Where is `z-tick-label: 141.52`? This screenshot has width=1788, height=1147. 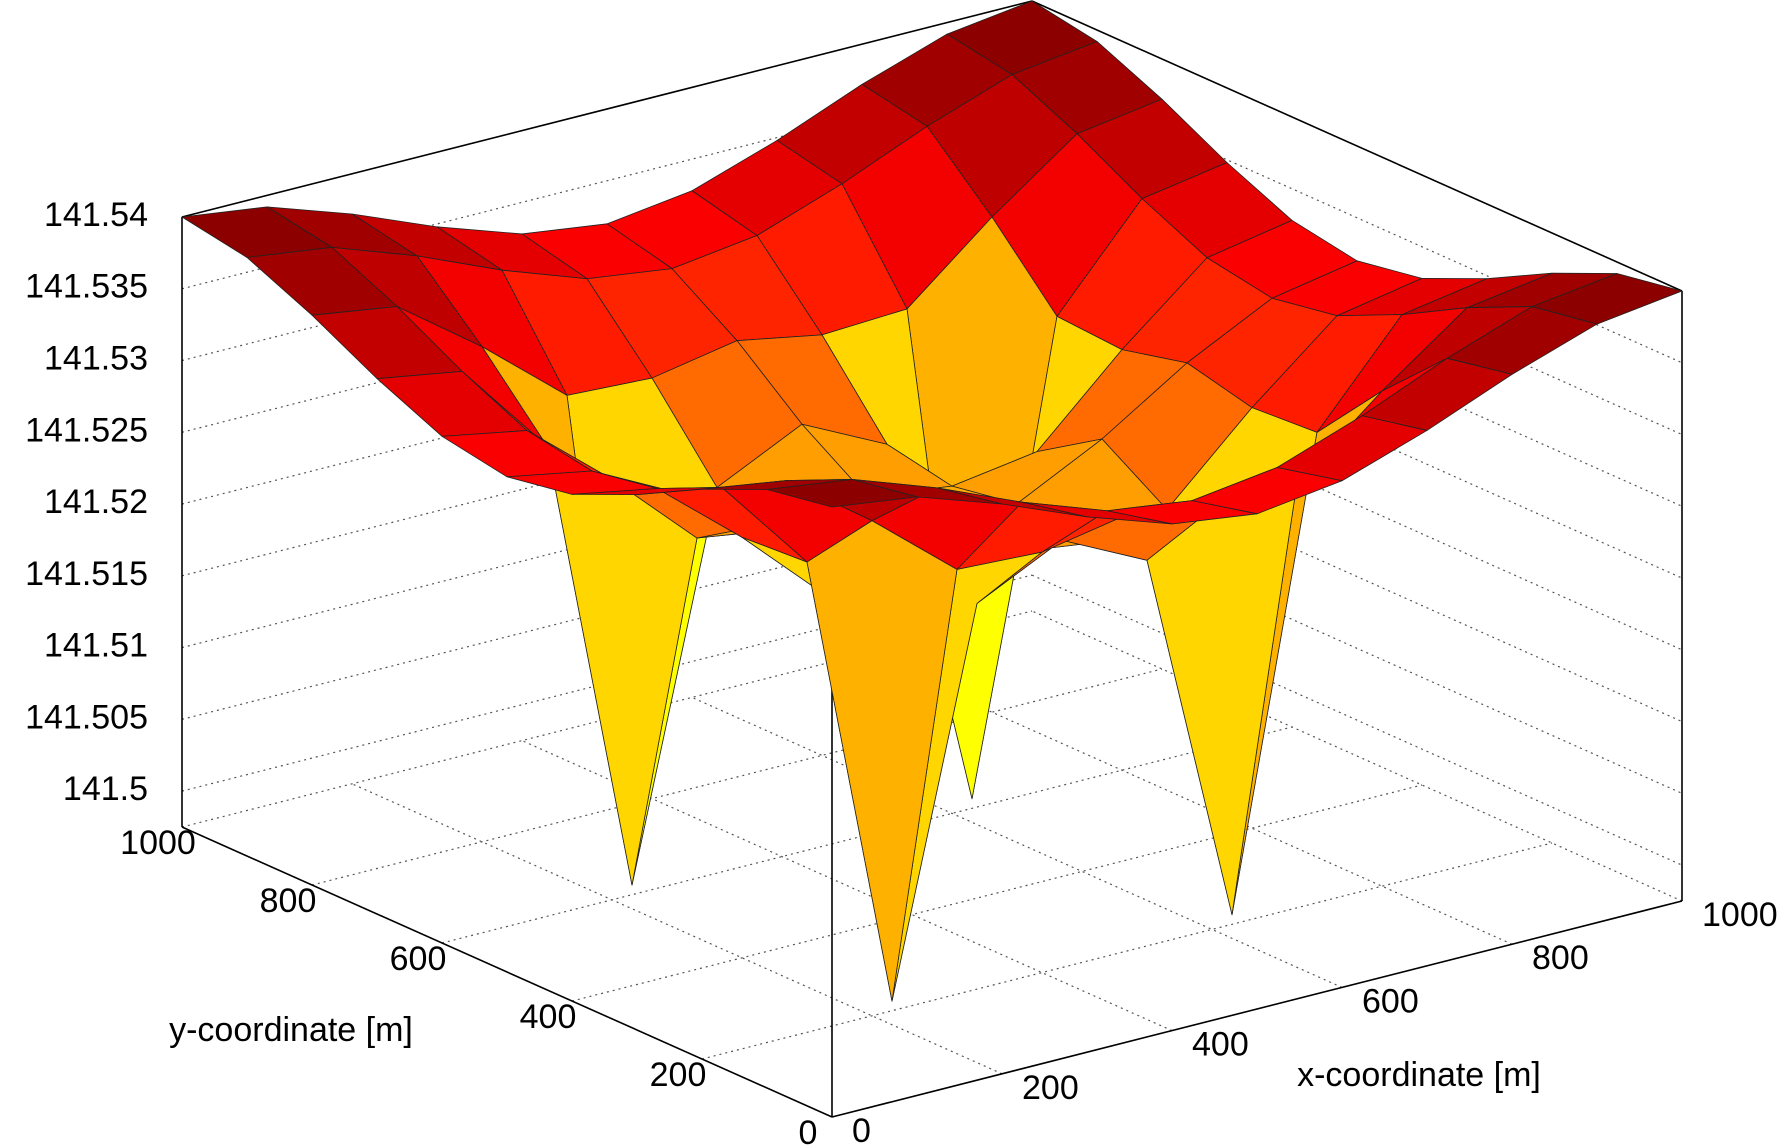 z-tick-label: 141.52 is located at coordinates (96, 502).